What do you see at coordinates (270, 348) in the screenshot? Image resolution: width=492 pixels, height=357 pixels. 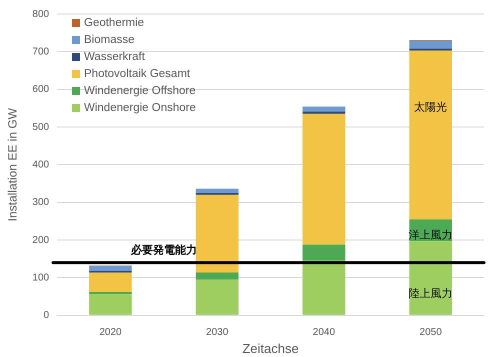 I see `x-axis-title: Zeitachse` at bounding box center [270, 348].